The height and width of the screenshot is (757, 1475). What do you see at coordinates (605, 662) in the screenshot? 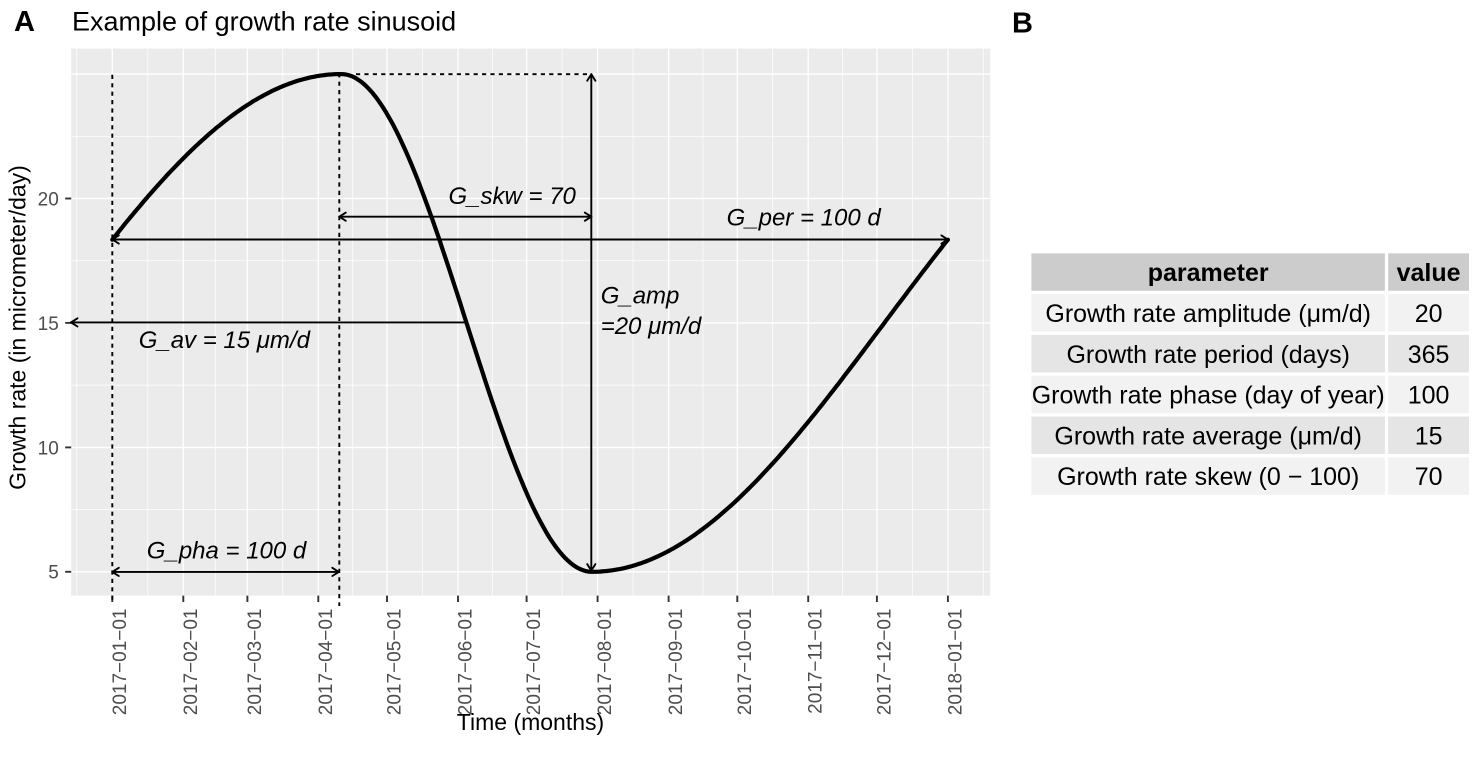
I see `svg-text: 2017−08−01` at bounding box center [605, 662].